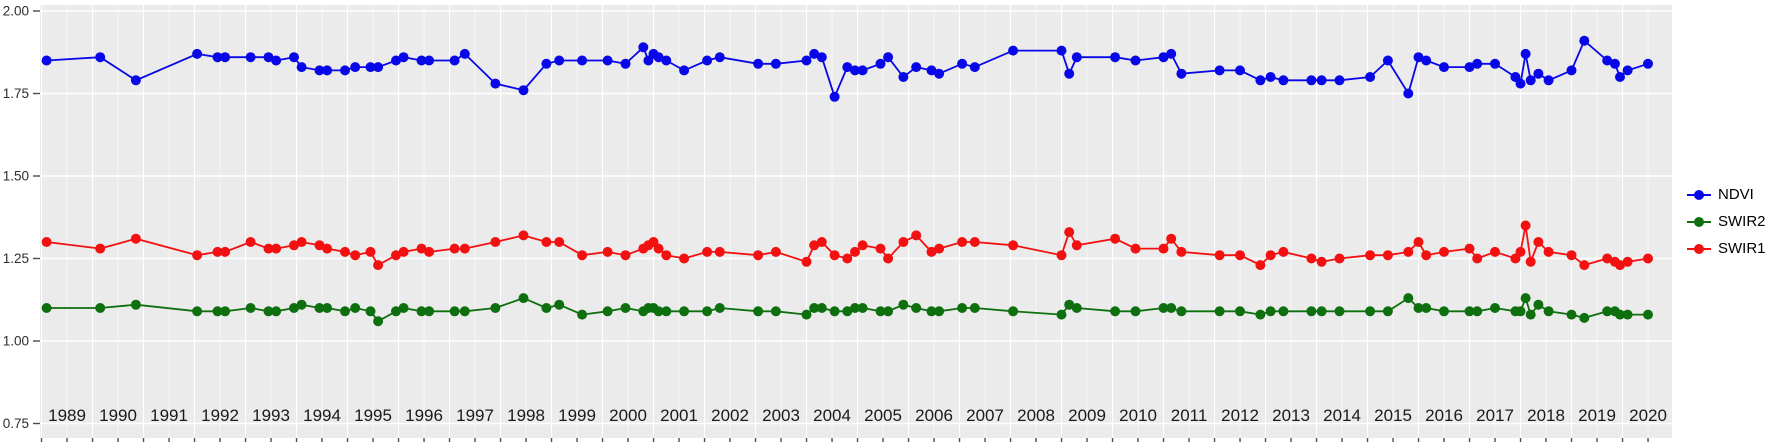 Image resolution: width=1773 pixels, height=442 pixels. I want to click on chart-legend: NDVI SWIR2 SWIR1, so click(1726, 222).